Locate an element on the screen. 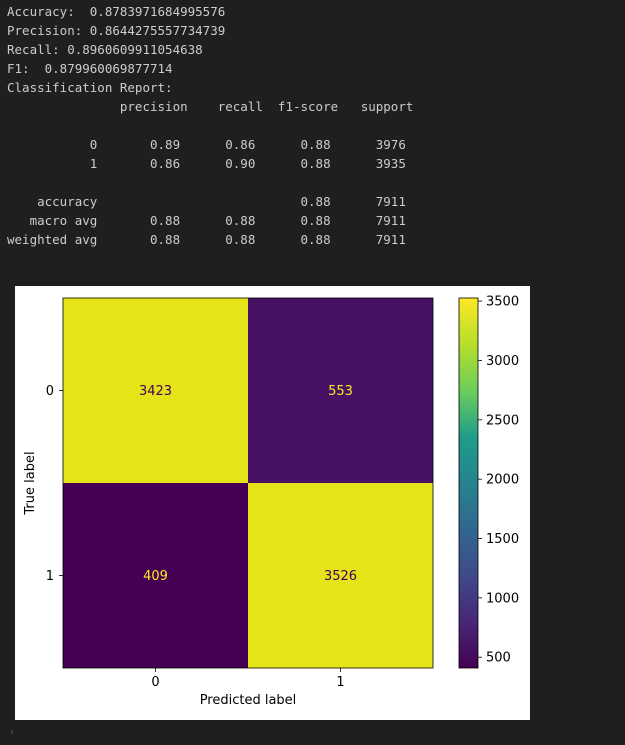 The height and width of the screenshot is (745, 625). colorbar-tick-label: 1500 is located at coordinates (502, 539).